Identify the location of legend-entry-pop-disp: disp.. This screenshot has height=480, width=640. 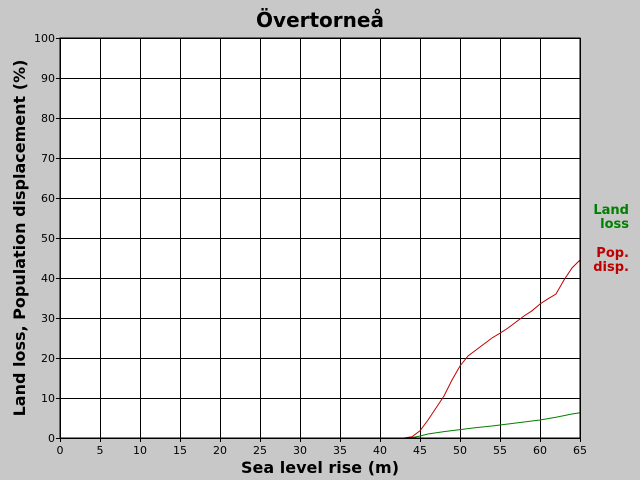
(611, 267).